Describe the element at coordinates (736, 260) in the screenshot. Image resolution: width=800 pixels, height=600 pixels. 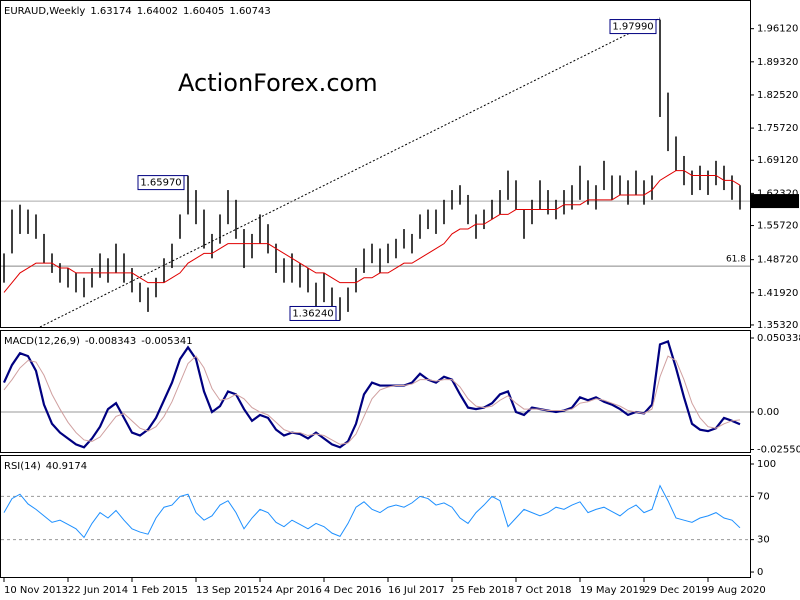
I see `fib-label: 61.8` at that location.